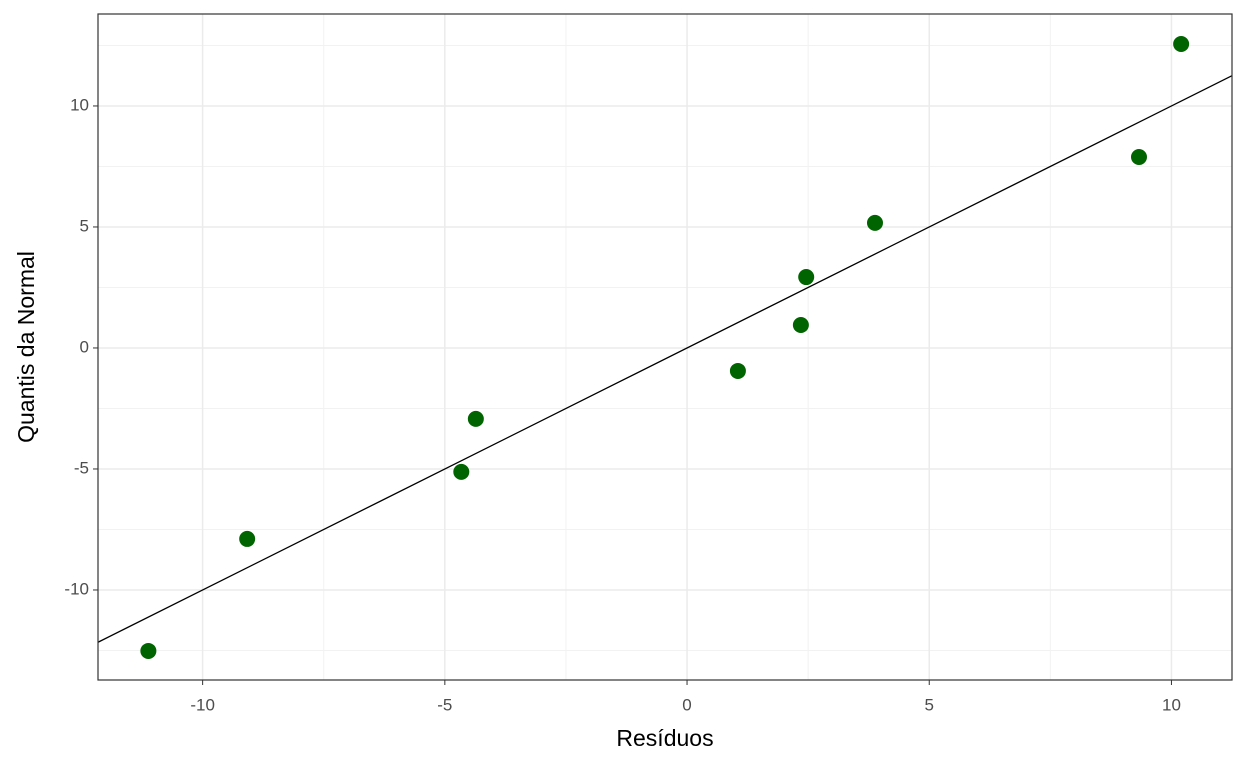  Describe the element at coordinates (664, 738) in the screenshot. I see `x-axis-title: Resíduos` at that location.